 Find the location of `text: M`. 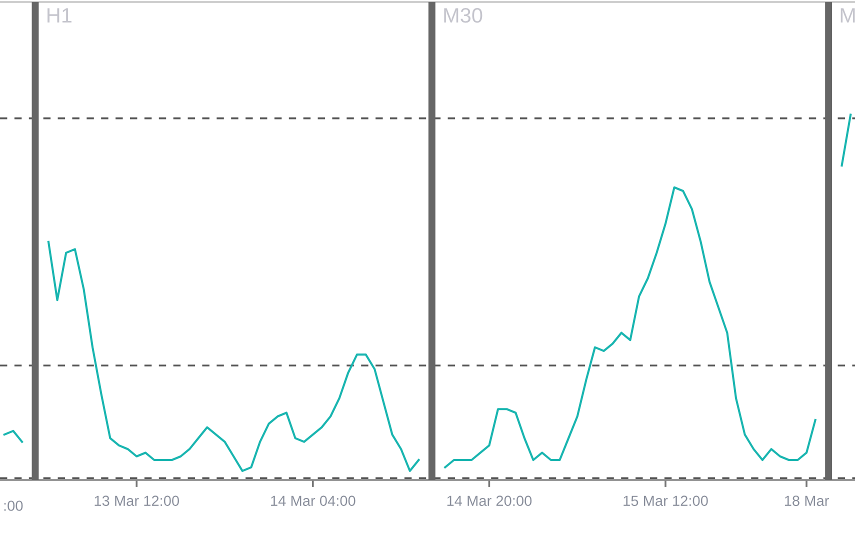

text: M is located at coordinates (847, 15).